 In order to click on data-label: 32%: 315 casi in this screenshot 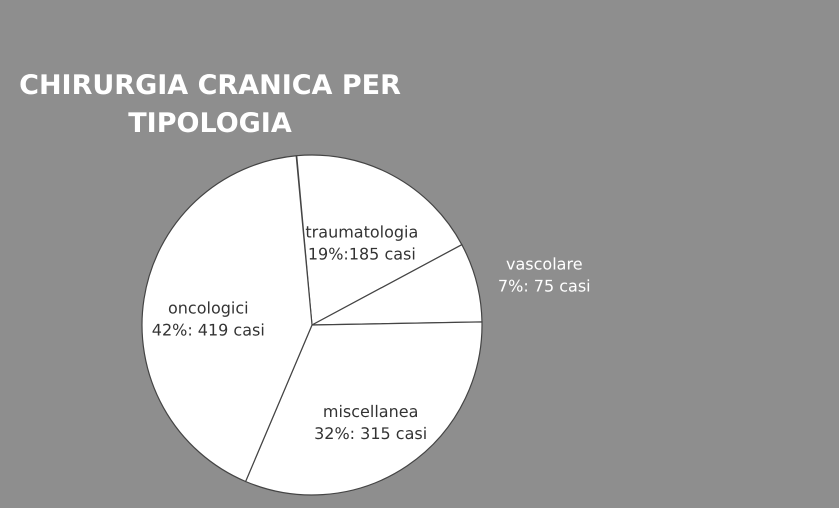, I will do `click(371, 434)`.